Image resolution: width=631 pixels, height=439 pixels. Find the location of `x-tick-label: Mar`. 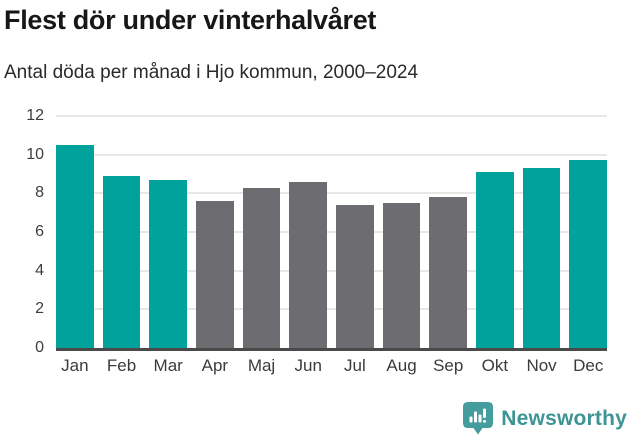

x-tick-label: Mar is located at coordinates (168, 365).